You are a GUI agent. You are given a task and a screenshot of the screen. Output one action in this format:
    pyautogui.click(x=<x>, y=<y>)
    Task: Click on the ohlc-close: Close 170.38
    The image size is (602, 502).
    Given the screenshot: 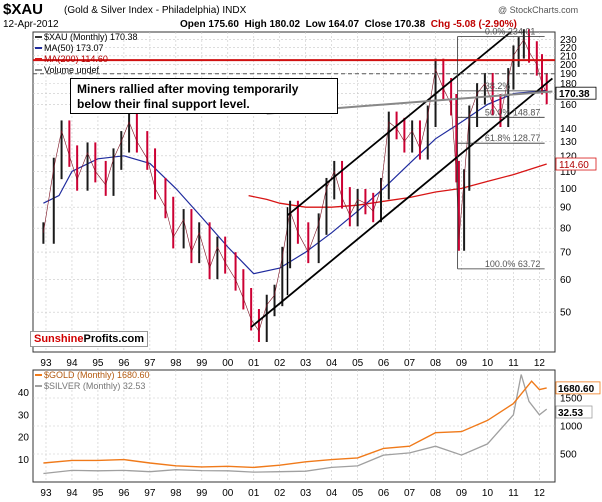 What is the action you would take?
    pyautogui.click(x=395, y=24)
    